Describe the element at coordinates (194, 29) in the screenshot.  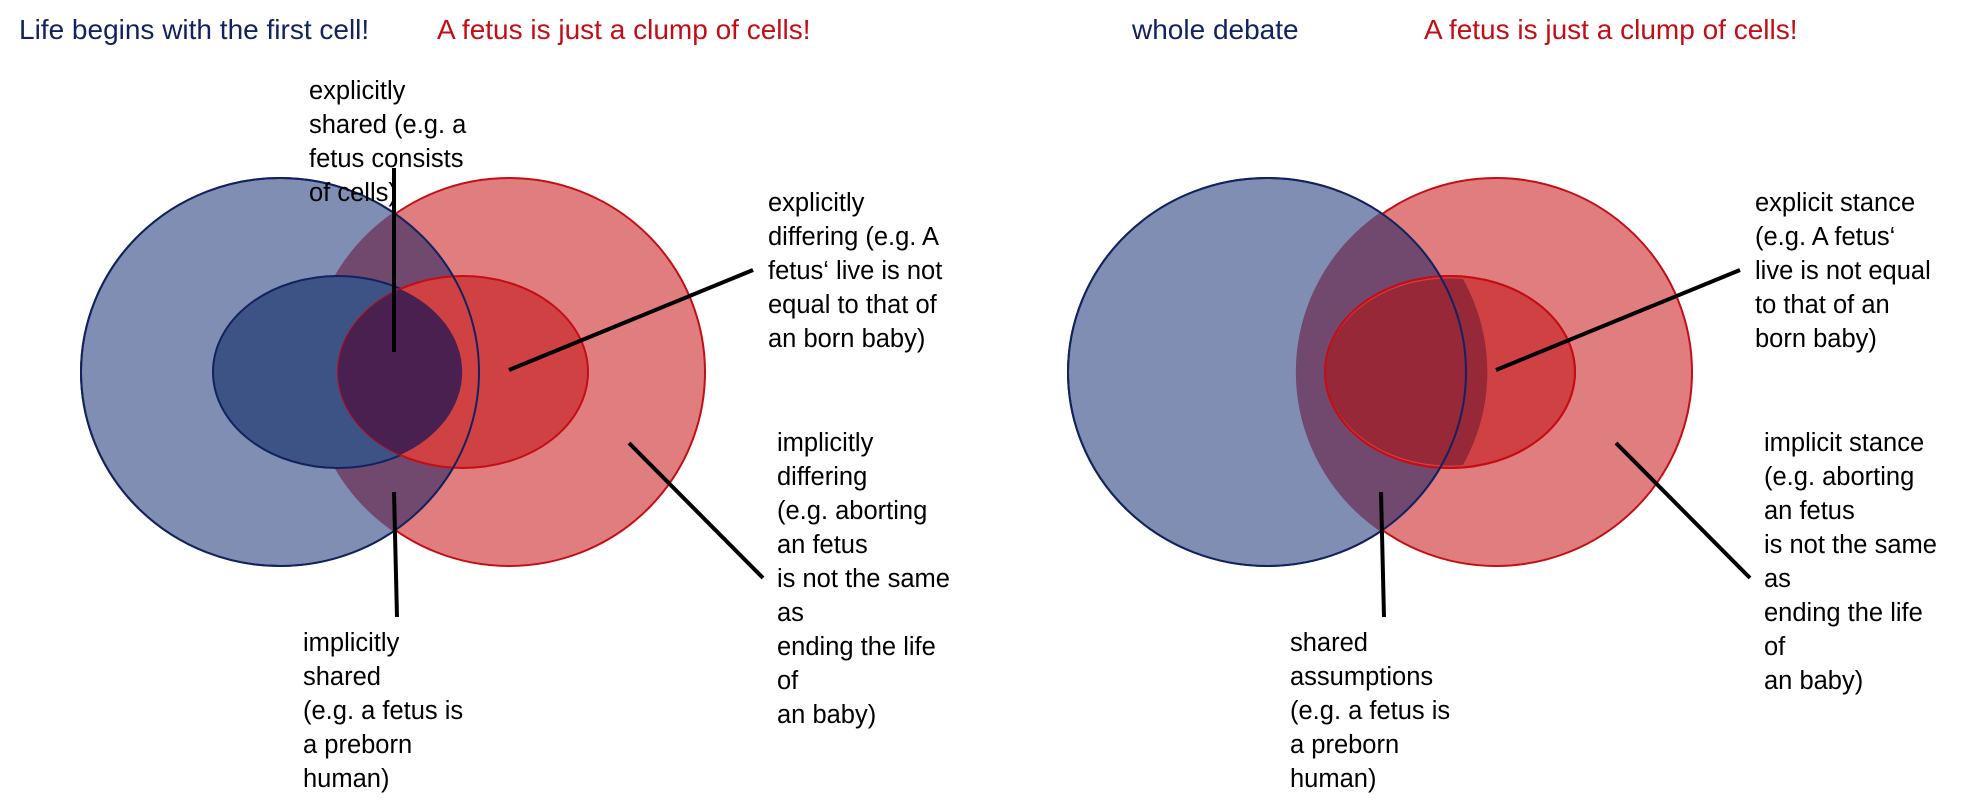
I see `left-title-blue: Life begins with the first cell!` at that location.